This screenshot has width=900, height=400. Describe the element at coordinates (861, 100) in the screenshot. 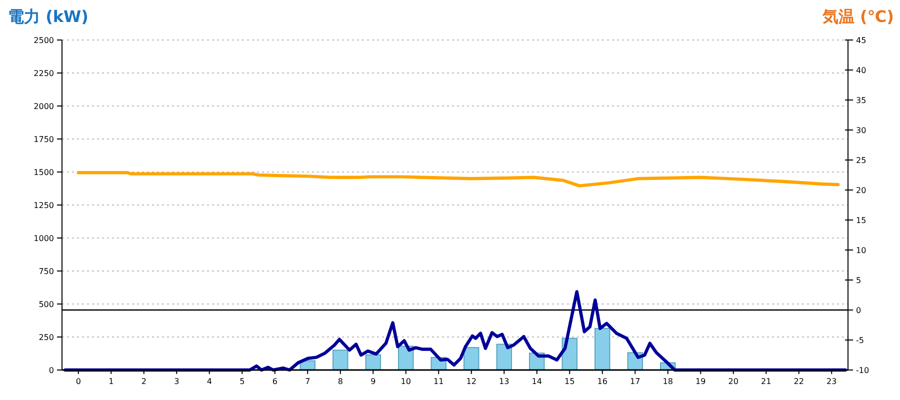

I see `y2-tick-label: 35` at that location.